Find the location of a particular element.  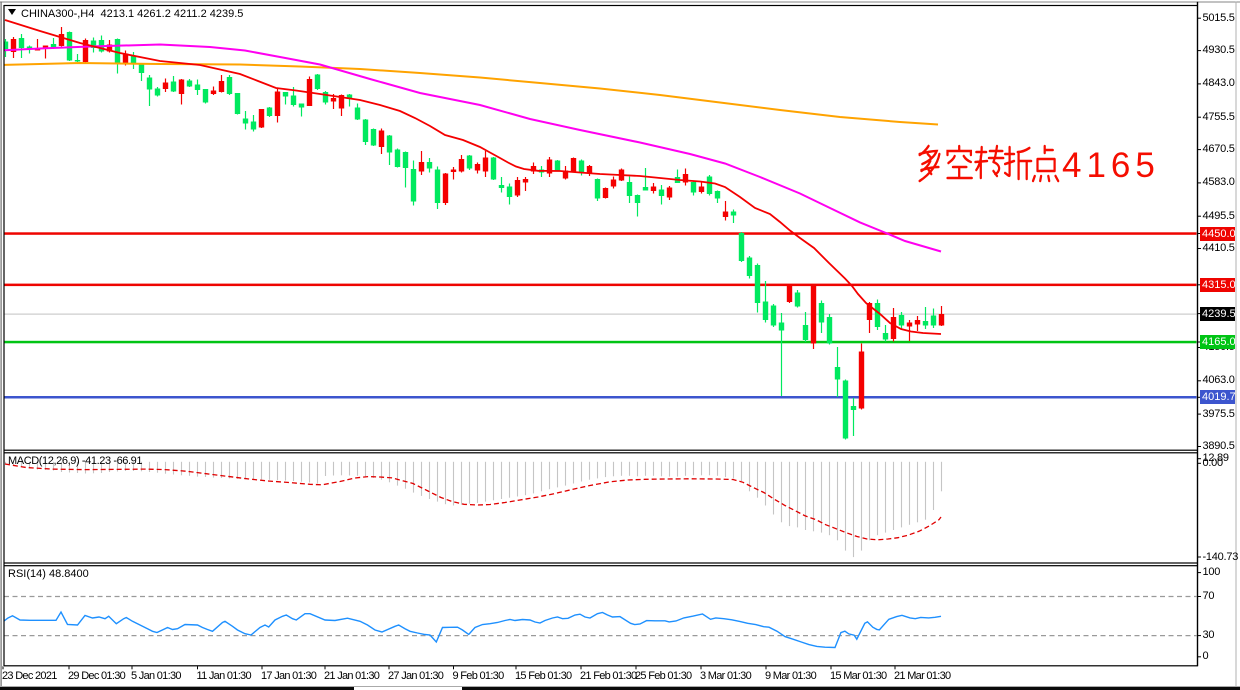

svg-text: 4165 is located at coordinates (1111, 165).